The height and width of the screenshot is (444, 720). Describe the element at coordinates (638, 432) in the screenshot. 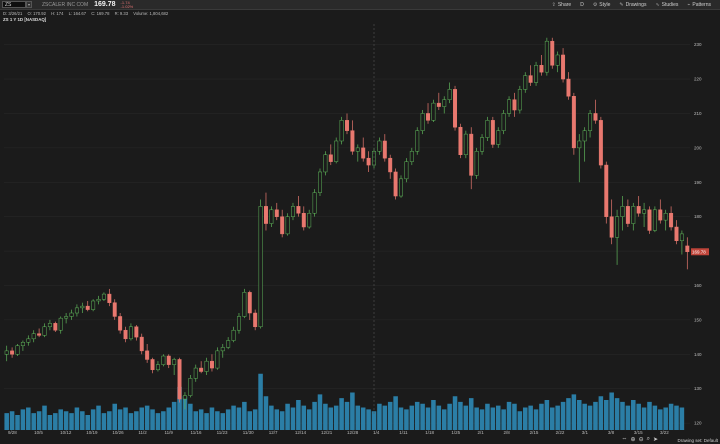

I see `x-tick-label: 3/15` at that location.